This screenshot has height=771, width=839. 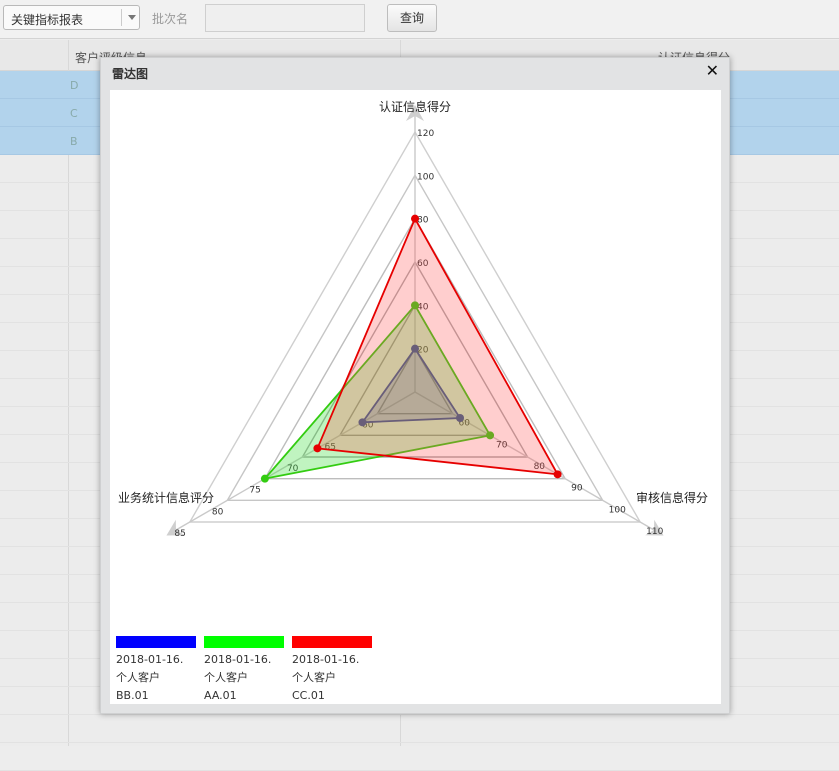 What do you see at coordinates (74, 85) in the screenshot?
I see `row-id: D` at bounding box center [74, 85].